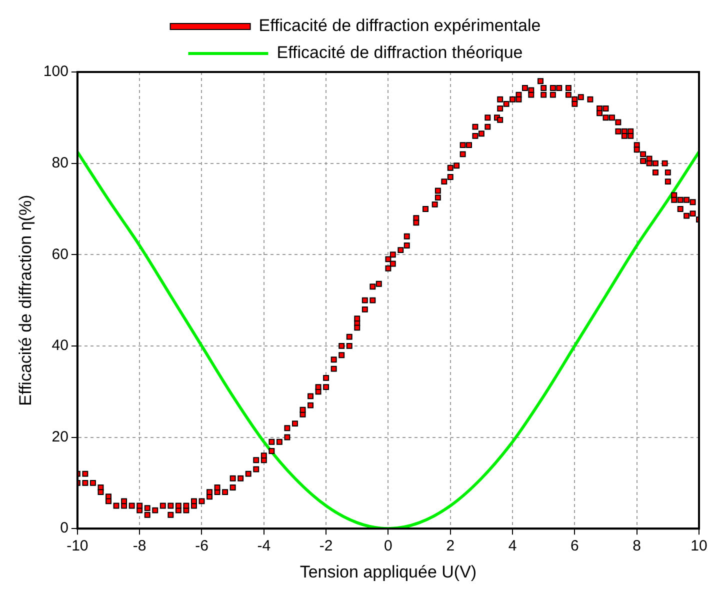 This screenshot has height=595, width=721. Describe the element at coordinates (77, 546) in the screenshot. I see `x-tick-label: -10` at that location.